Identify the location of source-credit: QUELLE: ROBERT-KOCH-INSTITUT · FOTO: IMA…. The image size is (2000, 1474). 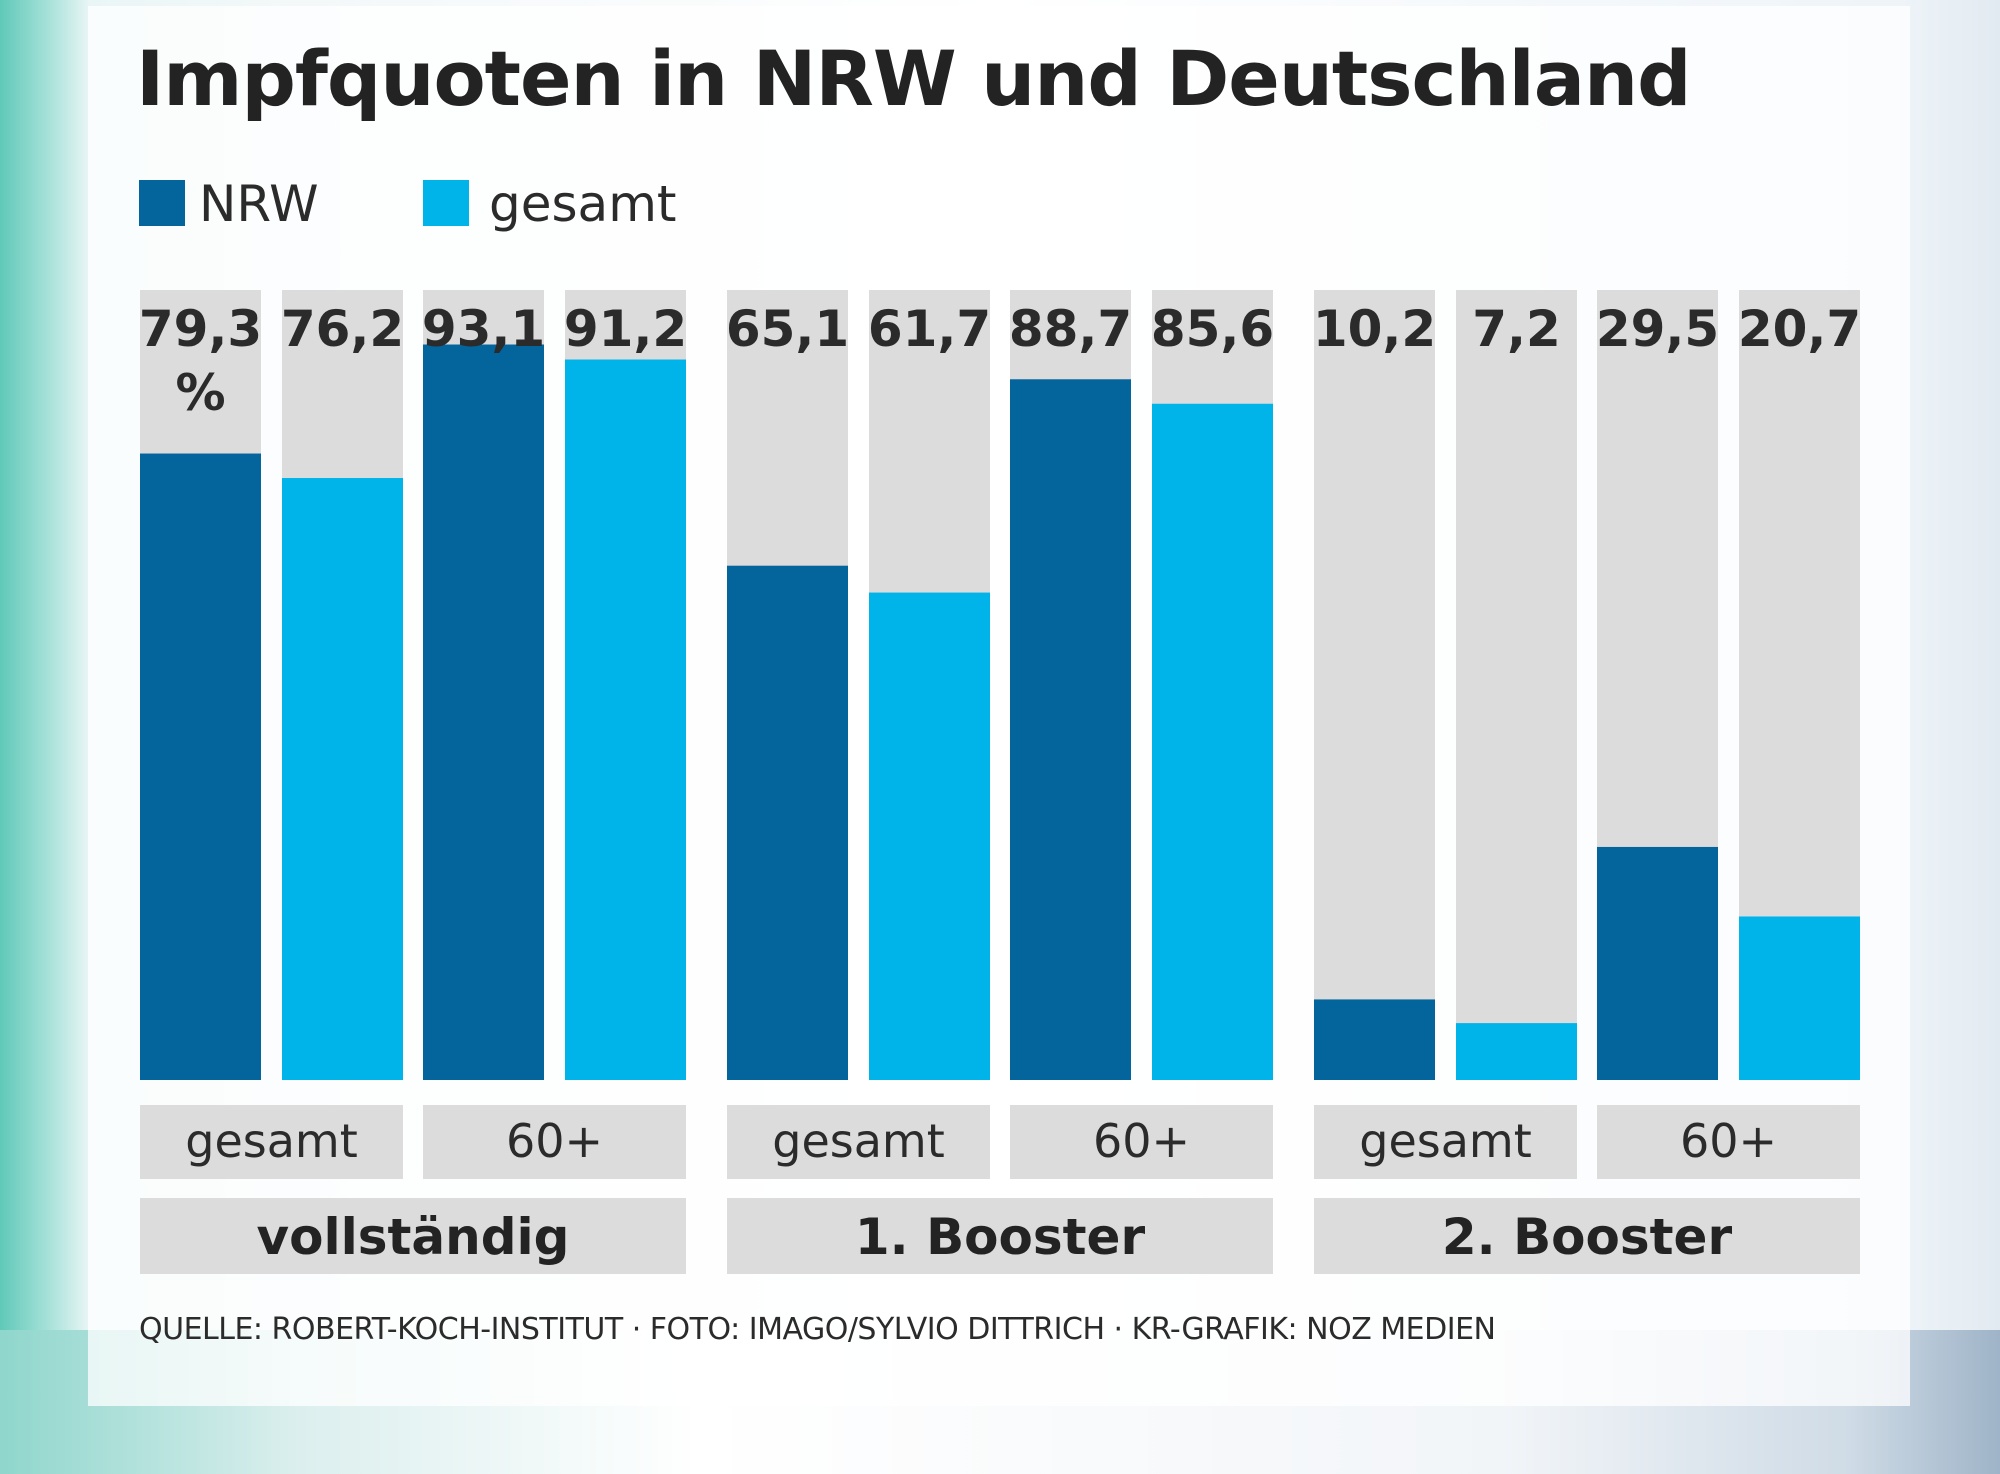
(817, 1329).